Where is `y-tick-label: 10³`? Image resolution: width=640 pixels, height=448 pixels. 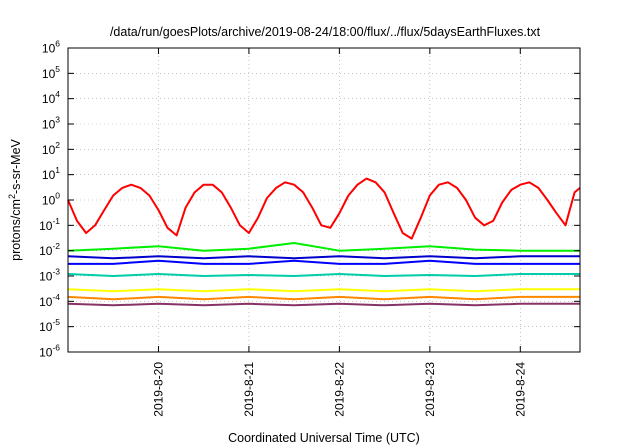 y-tick-label: 10³ is located at coordinates (51, 123).